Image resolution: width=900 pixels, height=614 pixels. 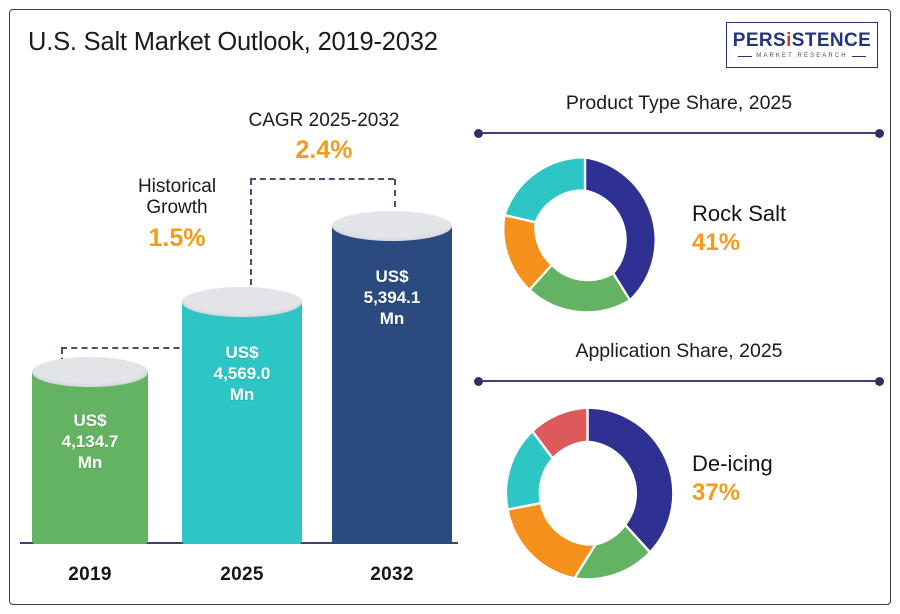 What do you see at coordinates (759, 40) in the screenshot?
I see `logo-text-part1: PERS` at bounding box center [759, 40].